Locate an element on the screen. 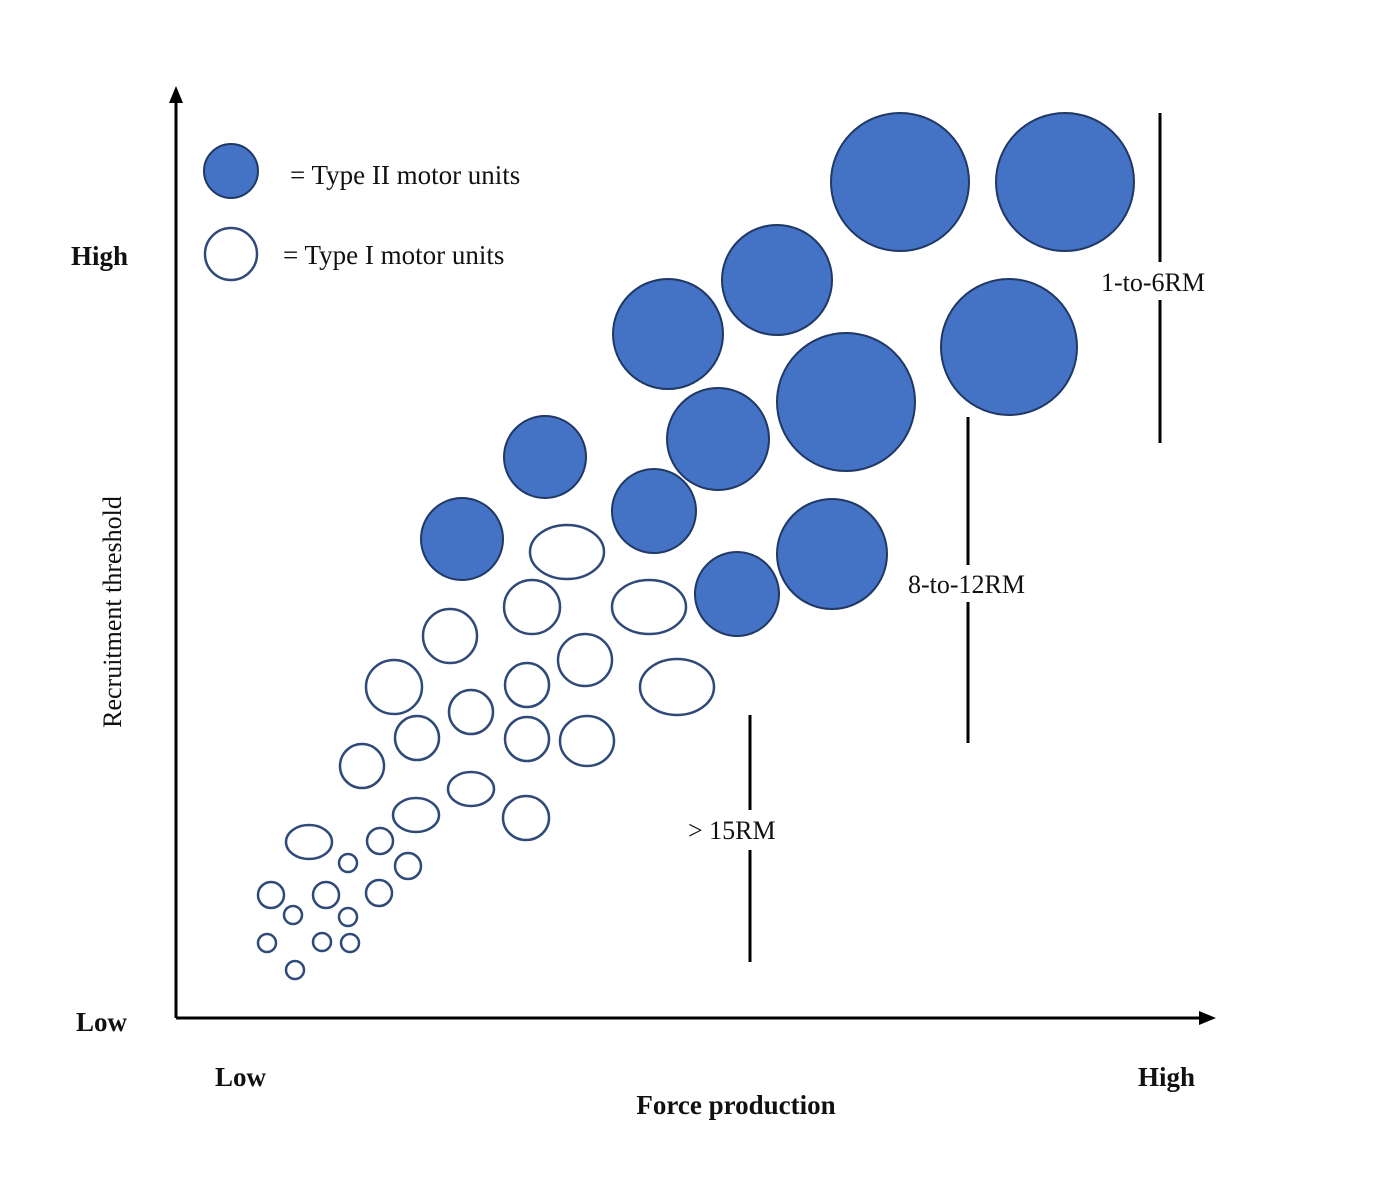 The height and width of the screenshot is (1200, 1388). x-axis-arrow-icon is located at coordinates (1207, 1018).